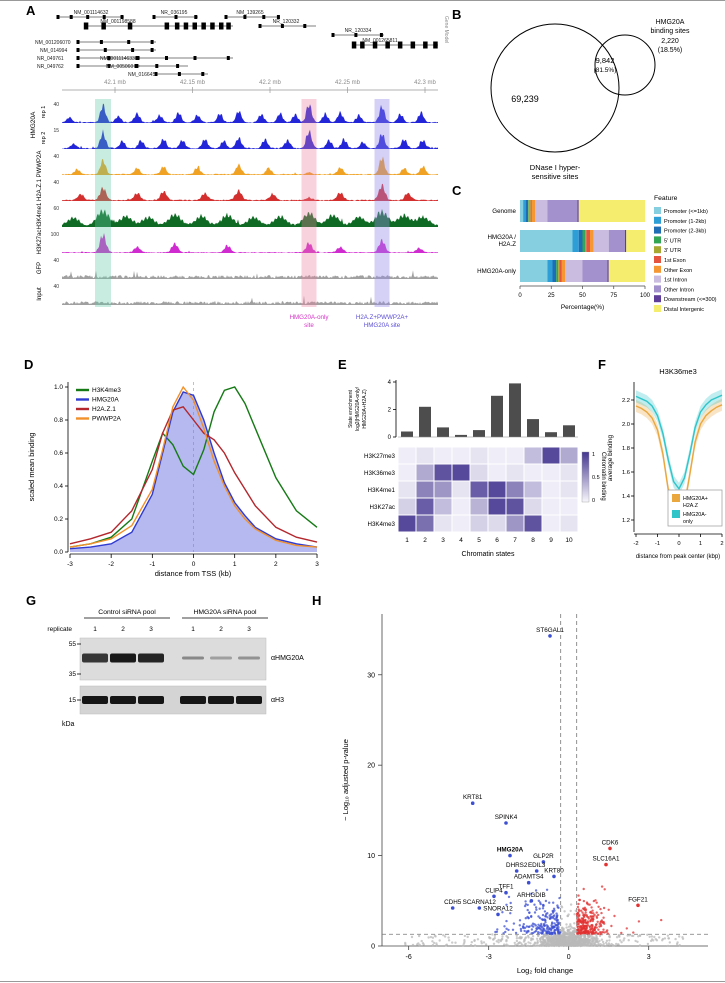 Image resolution: width=725 pixels, height=983 pixels. I want to click on lane-number: 2, so click(123, 629).